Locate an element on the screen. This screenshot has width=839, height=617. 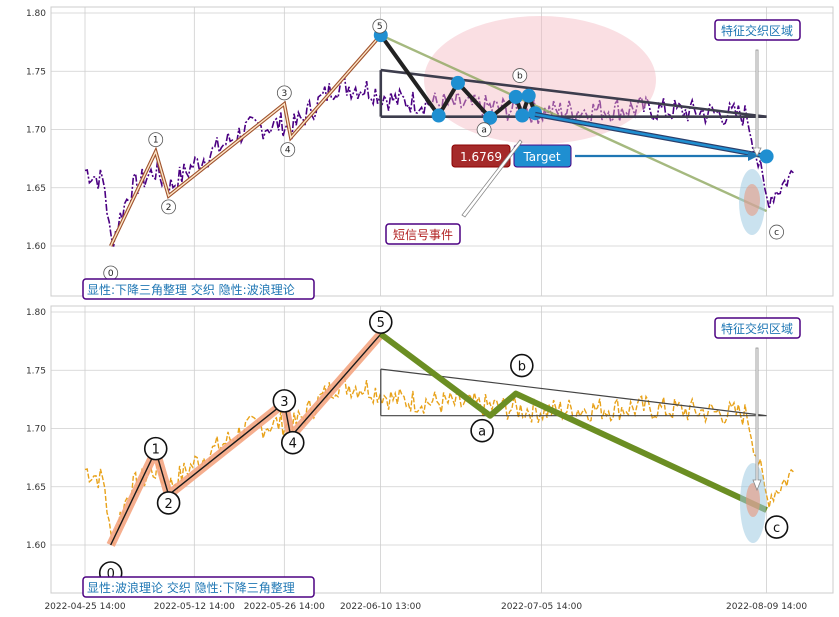
impulse-wave-line is located at coordinates (246, 439).